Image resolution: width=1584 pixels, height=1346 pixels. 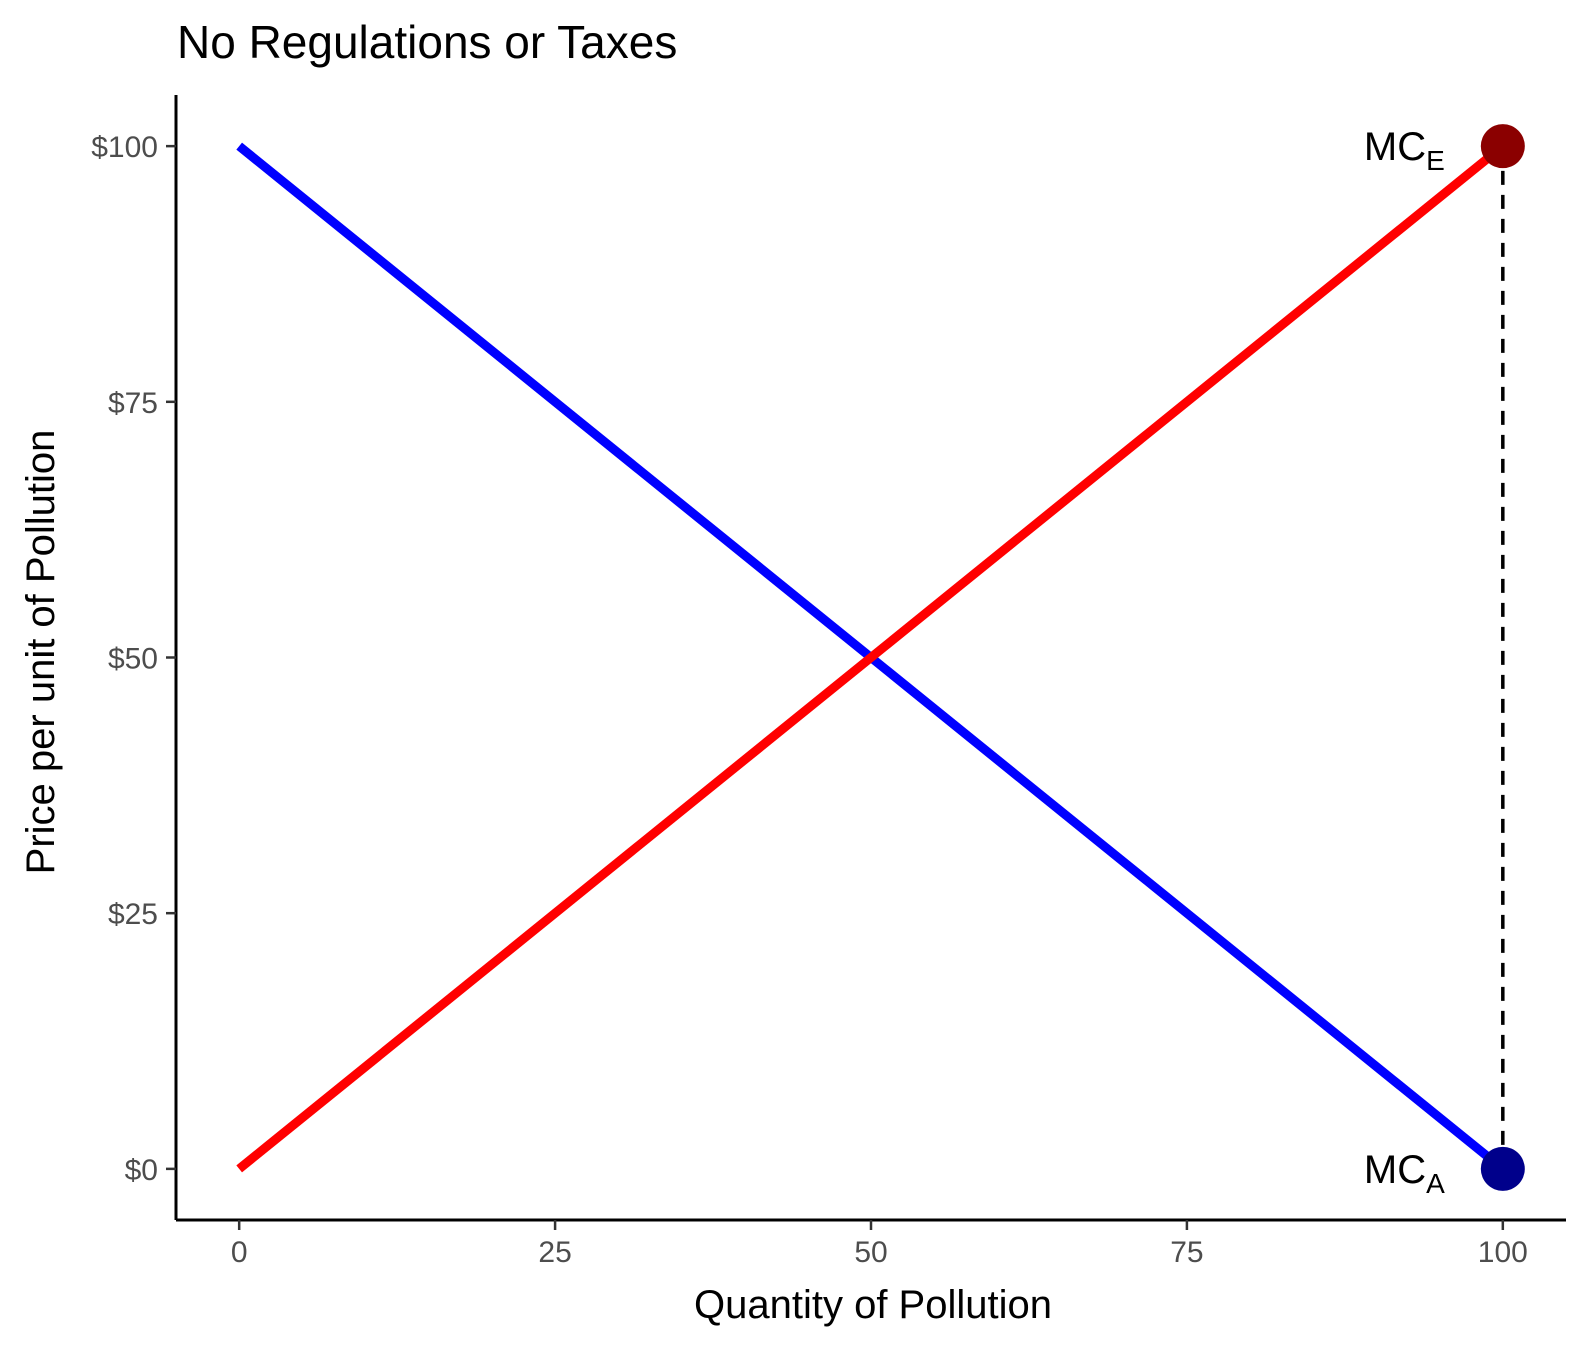 What do you see at coordinates (133, 403) in the screenshot?
I see `y-tick-label: $75` at bounding box center [133, 403].